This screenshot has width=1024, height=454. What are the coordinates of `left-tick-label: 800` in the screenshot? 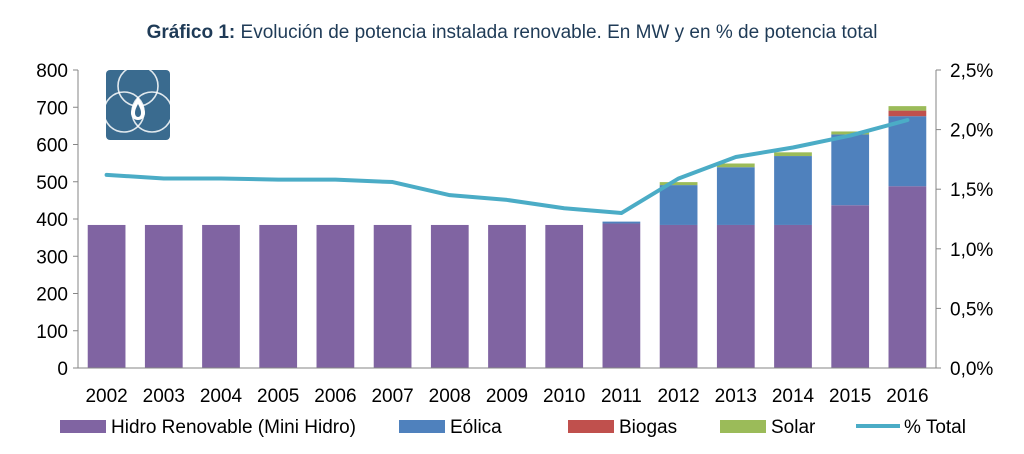 It's located at (52, 71).